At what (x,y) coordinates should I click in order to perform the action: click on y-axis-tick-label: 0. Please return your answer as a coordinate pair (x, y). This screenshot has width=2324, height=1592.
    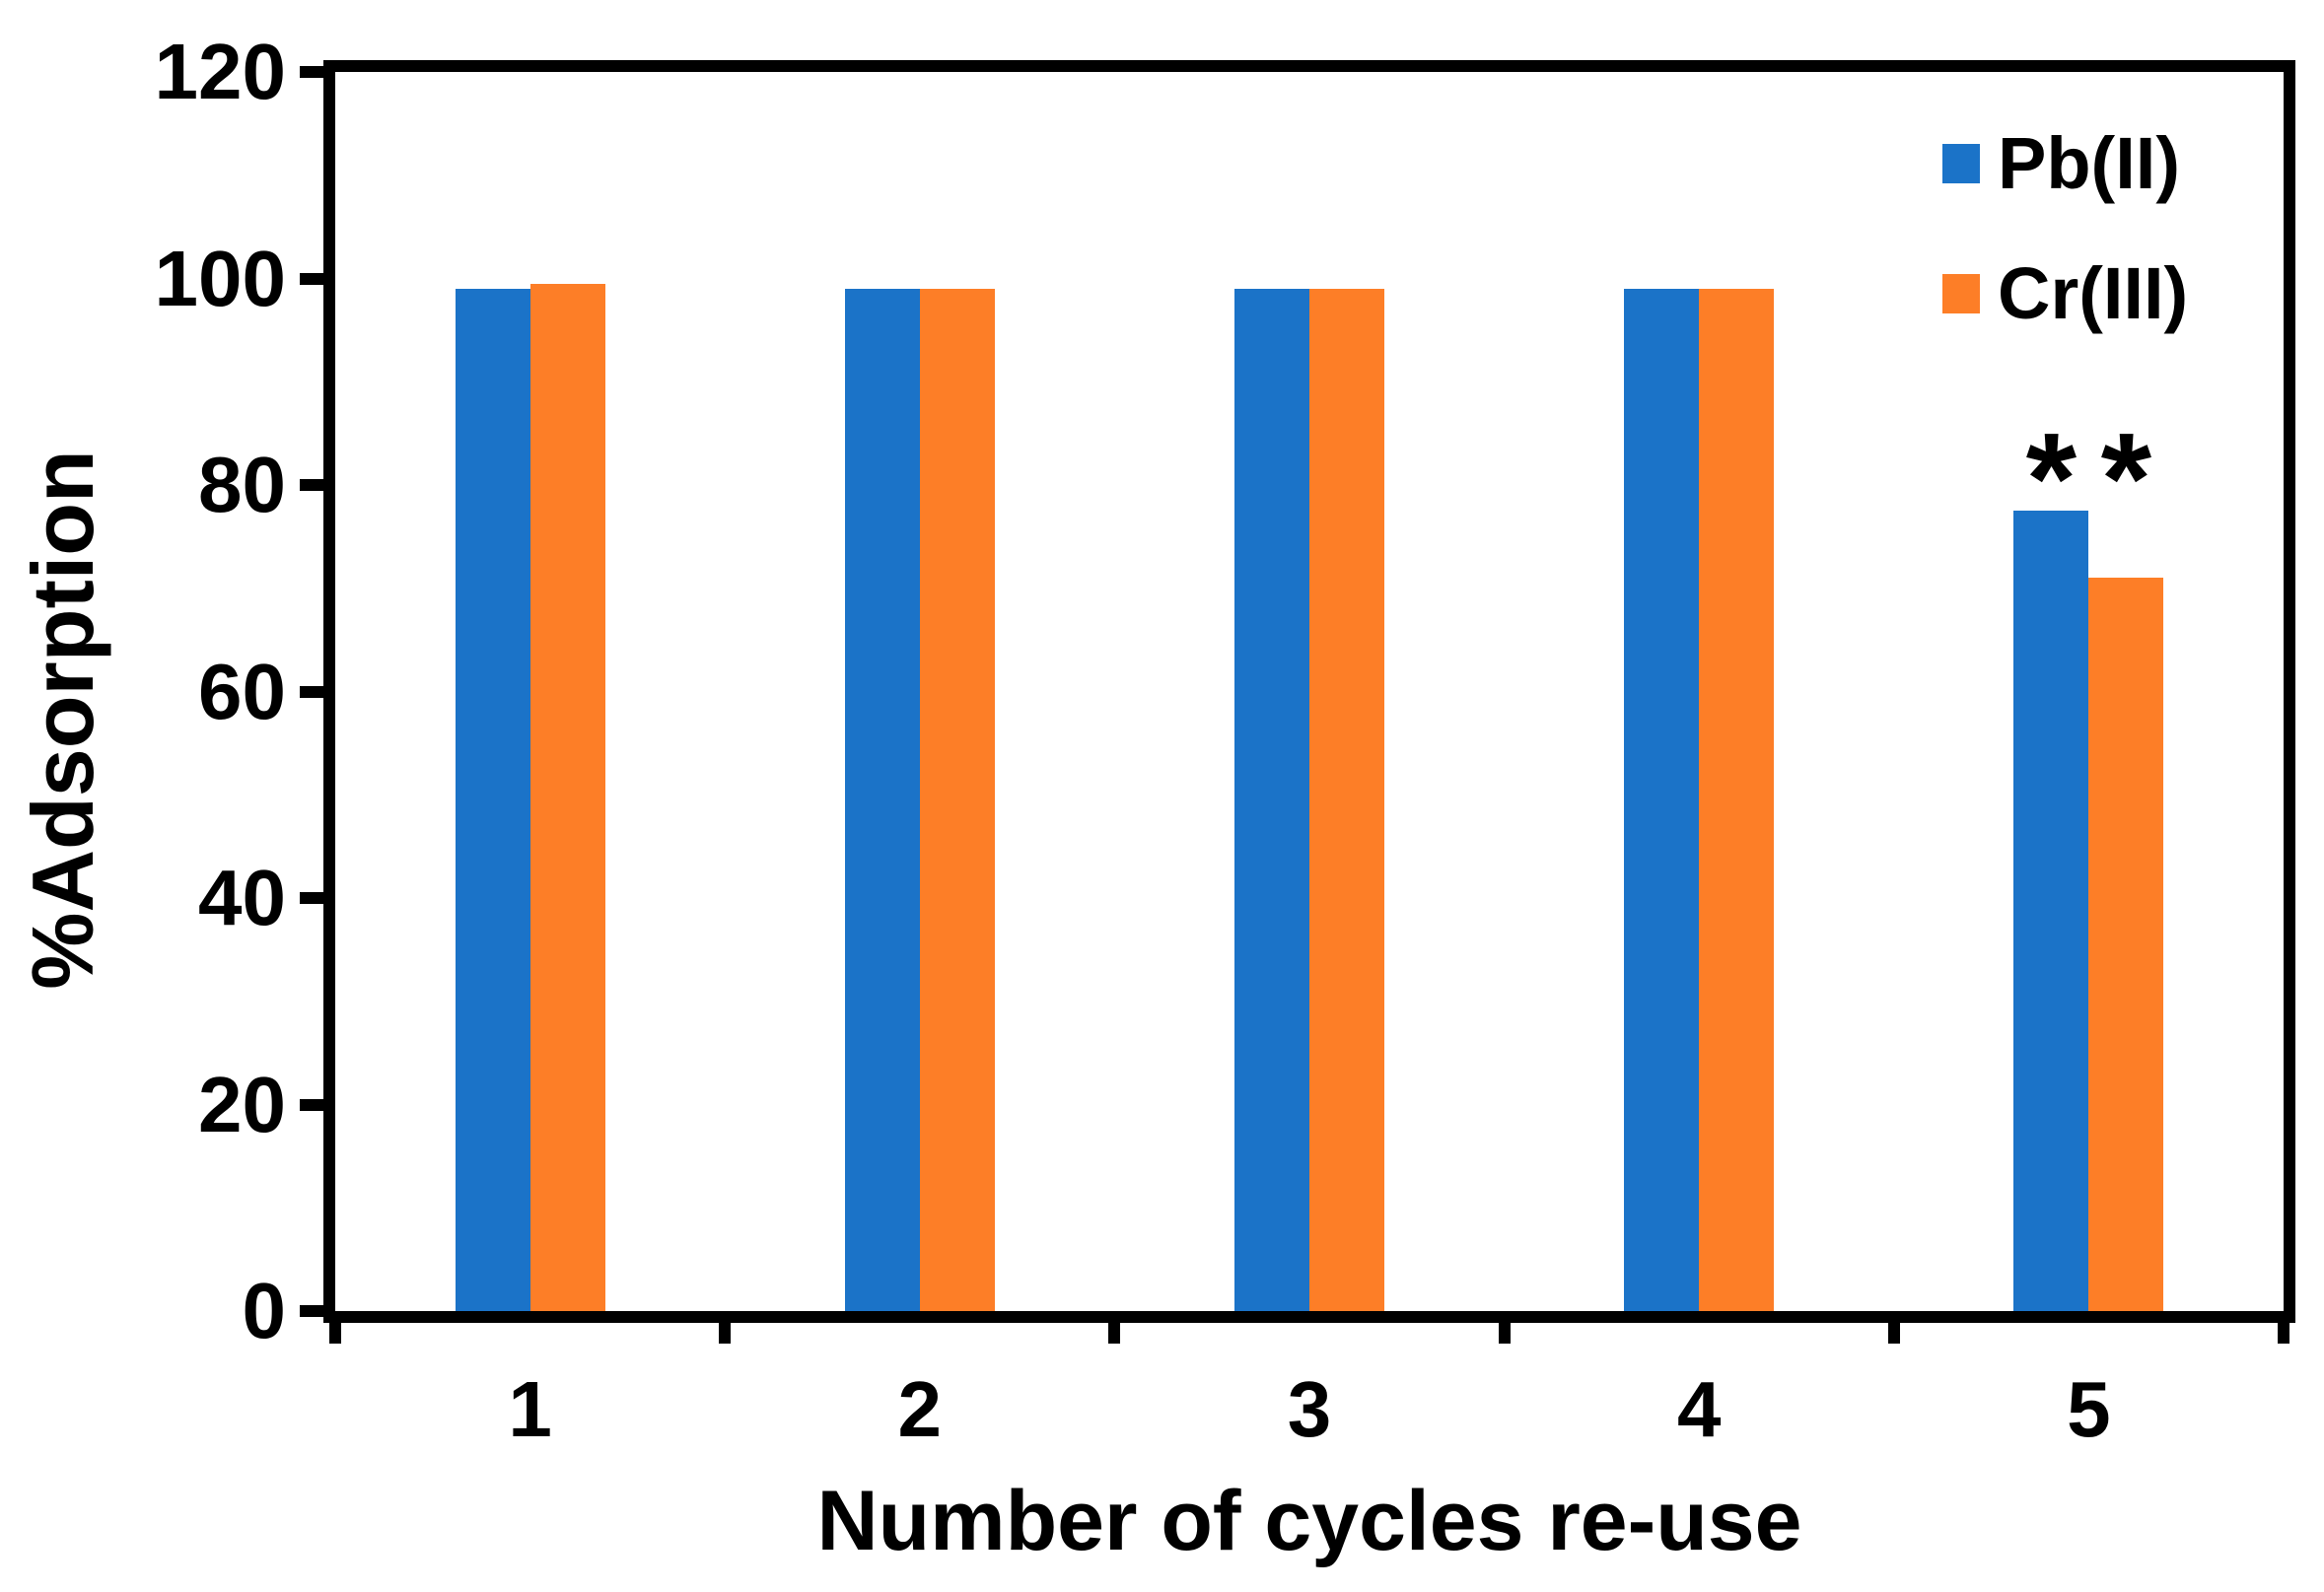
    Looking at the image, I should click on (264, 1310).